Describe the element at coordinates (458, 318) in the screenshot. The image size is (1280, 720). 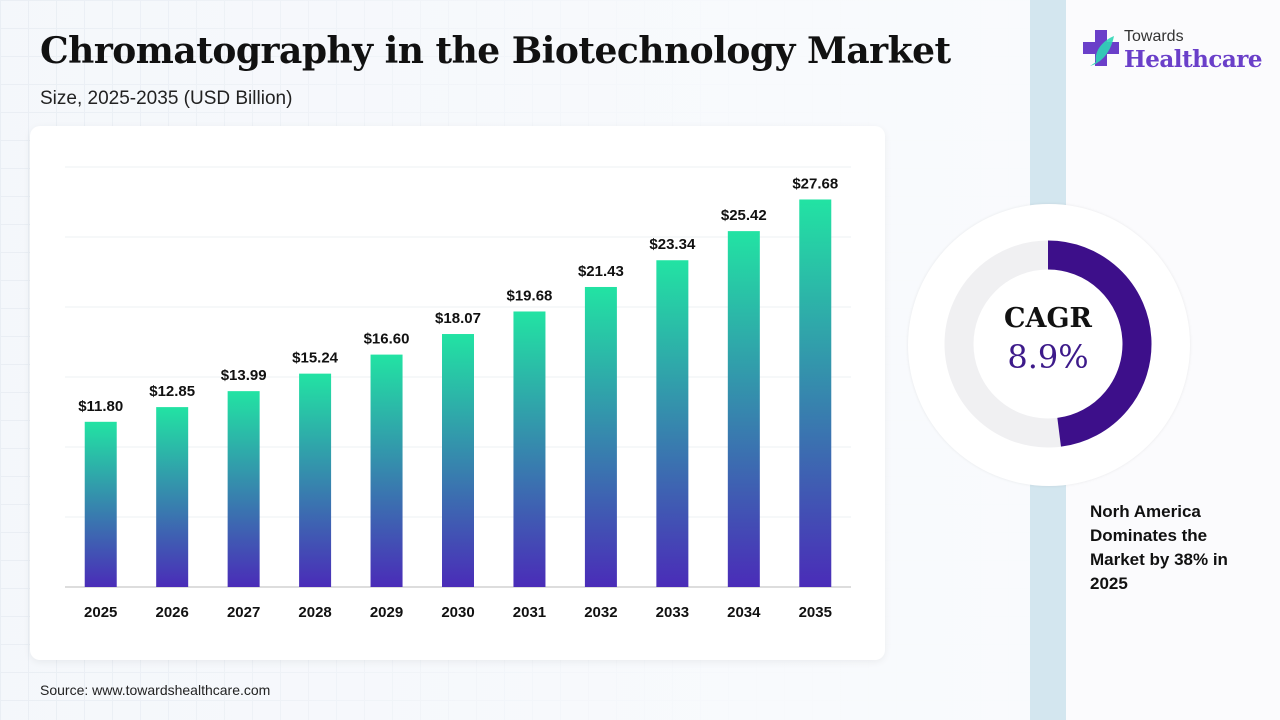
I see `data-label: $18.07` at that location.